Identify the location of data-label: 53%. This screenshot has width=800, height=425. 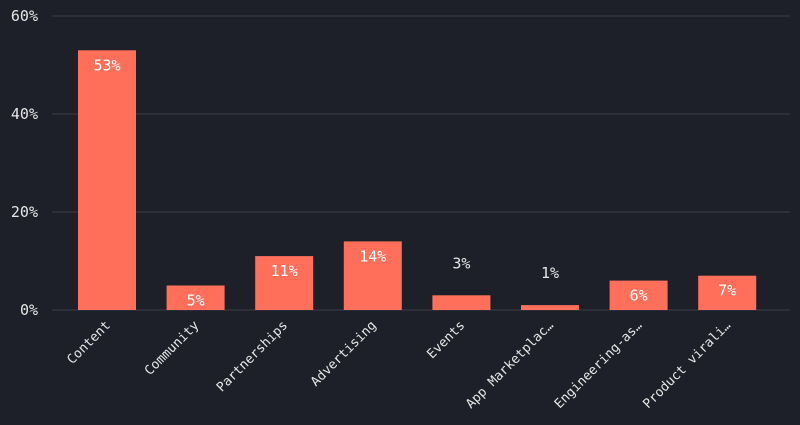
(106, 65).